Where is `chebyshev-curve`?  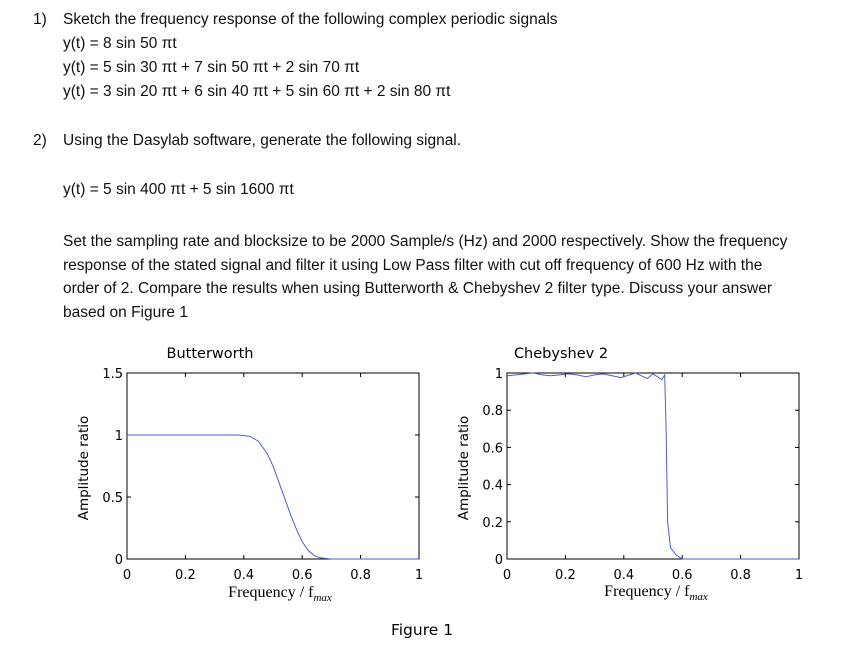
chebyshev-curve is located at coordinates (652, 466).